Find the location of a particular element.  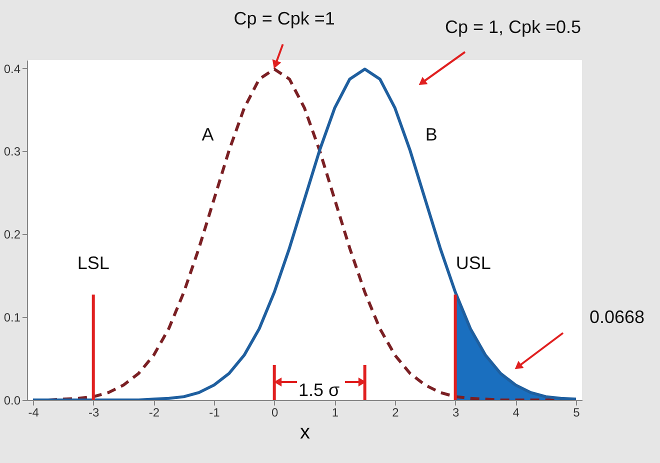

ref-line-label: LSL is located at coordinates (93, 263).